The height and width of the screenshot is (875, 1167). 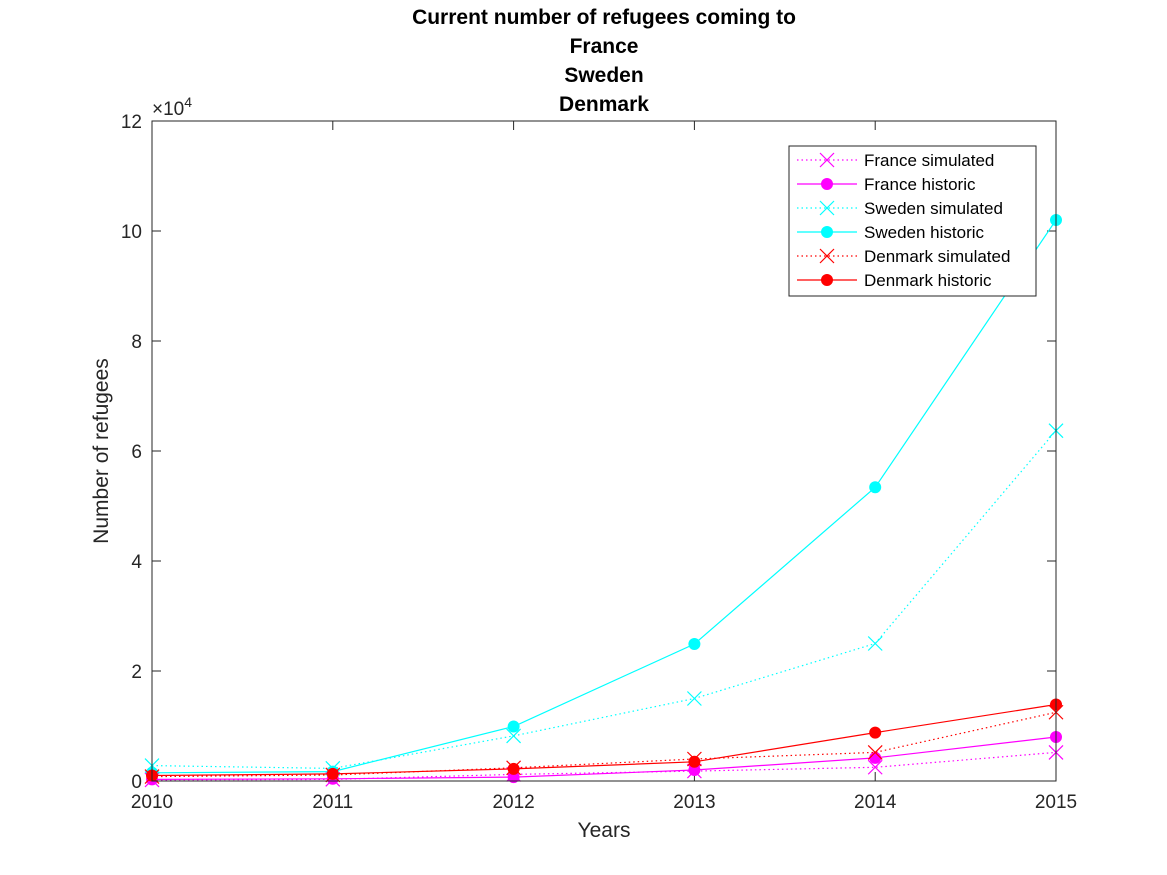 I want to click on france-historic-line, so click(x=604, y=758).